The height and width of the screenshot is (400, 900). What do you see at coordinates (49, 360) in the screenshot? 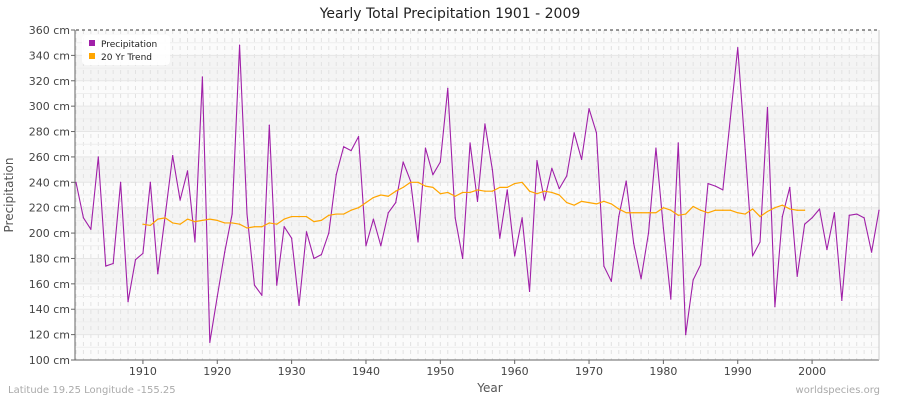
I see `y-tick-label: 100 cm` at bounding box center [49, 360].